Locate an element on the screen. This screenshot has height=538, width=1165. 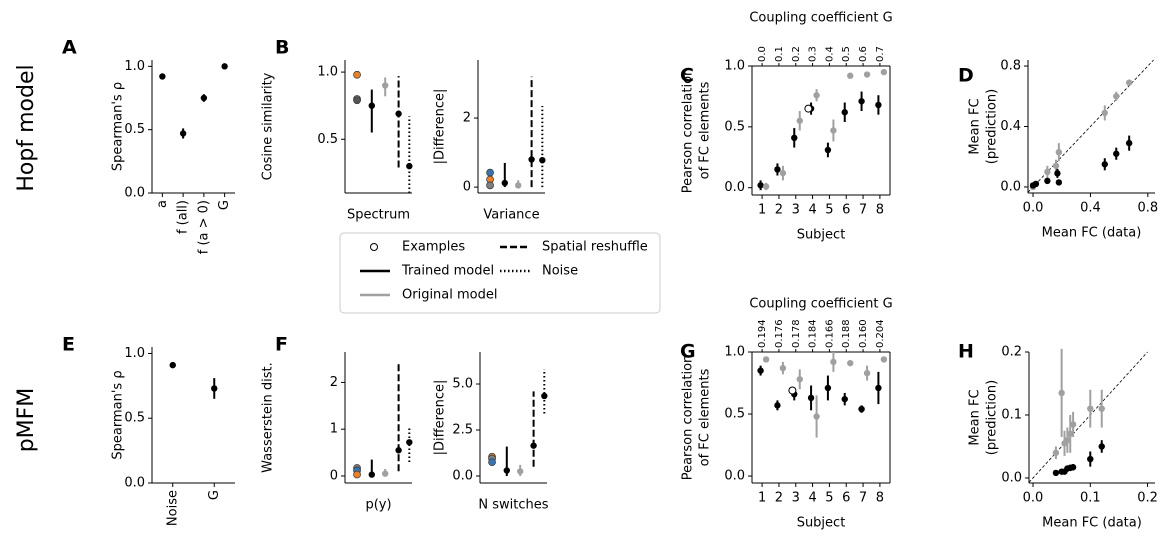
top-tick-label: 0.166 is located at coordinates (829, 333).